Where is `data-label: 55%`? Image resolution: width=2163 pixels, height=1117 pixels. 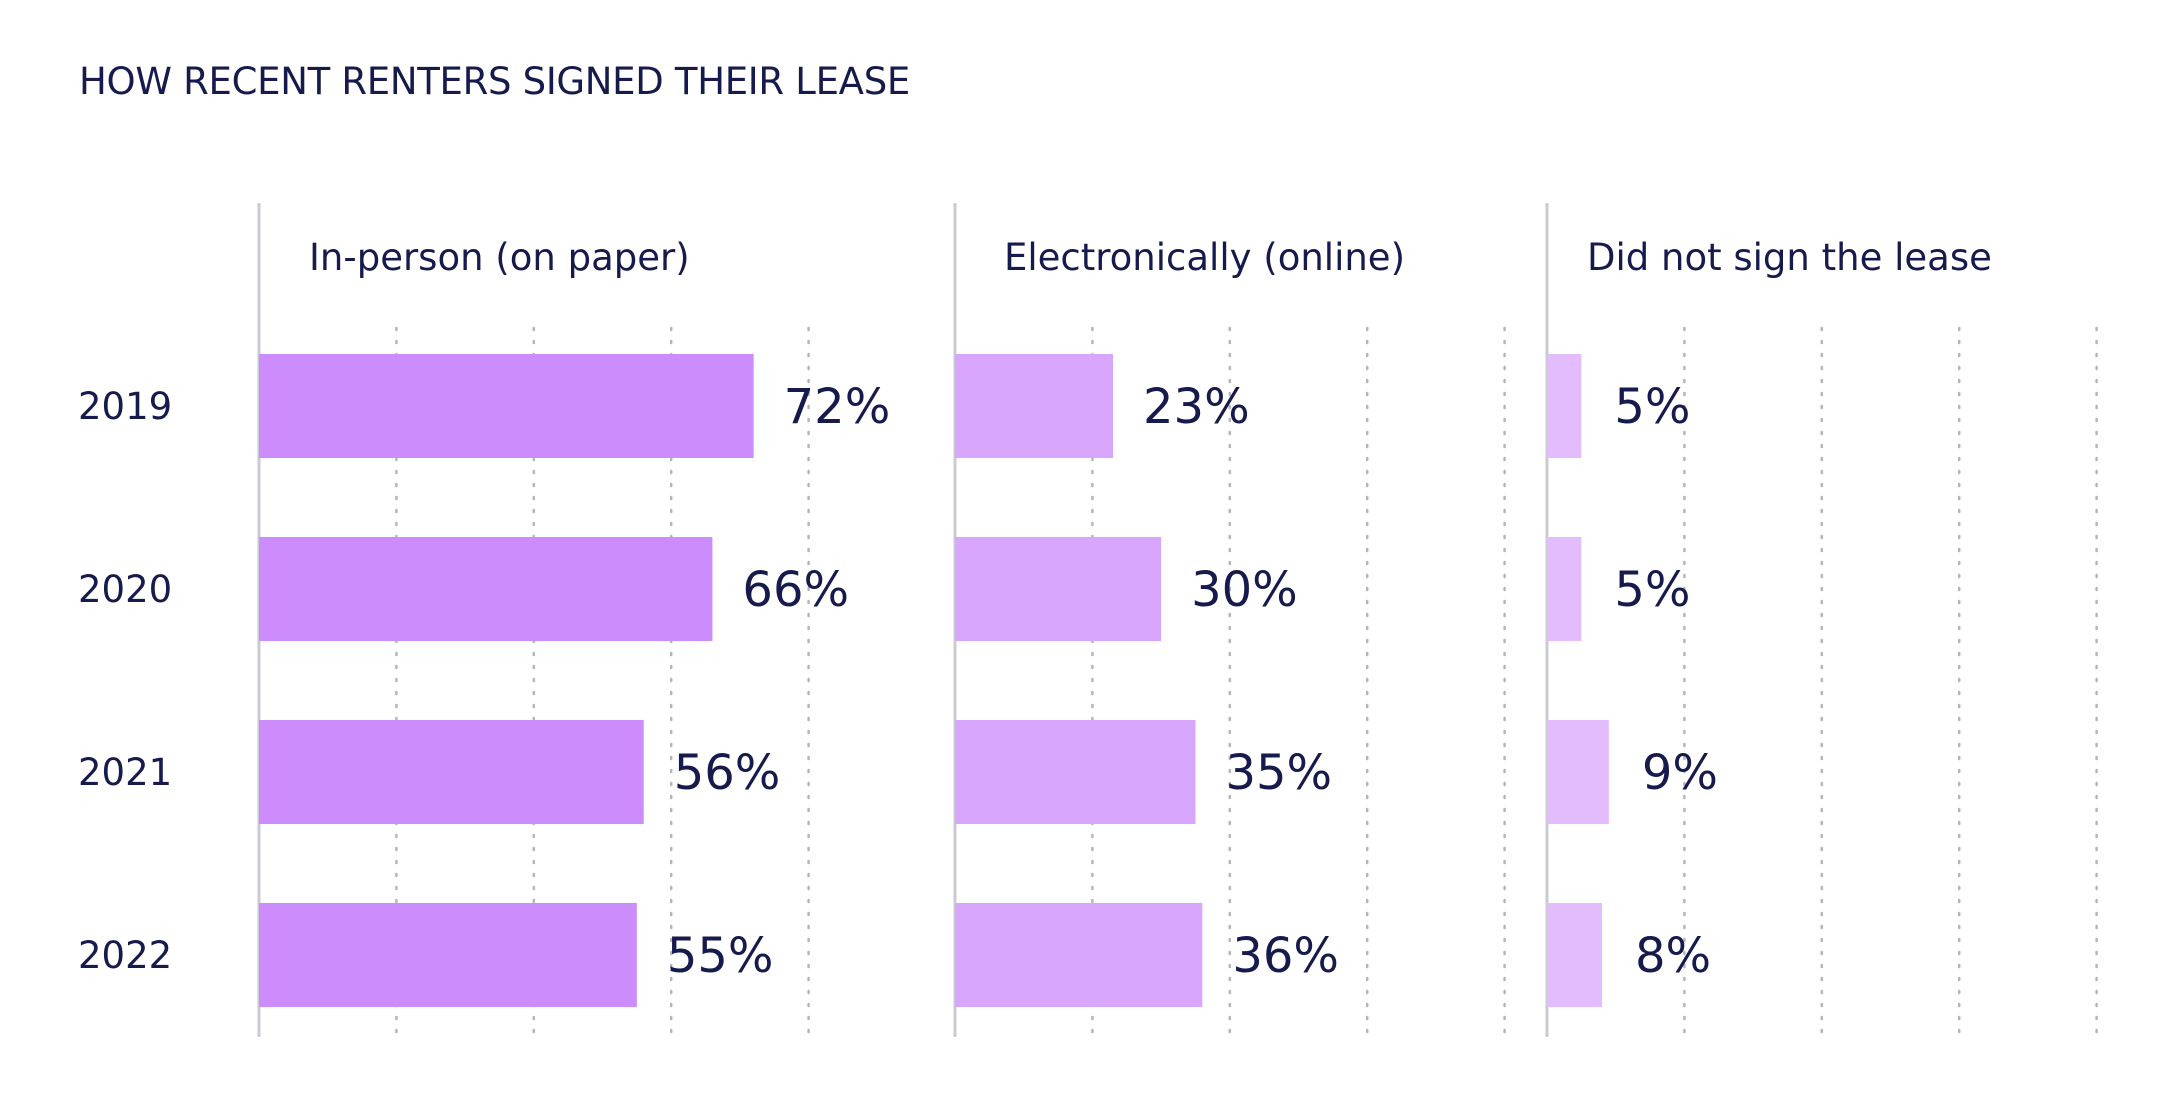
data-label: 55% is located at coordinates (720, 956).